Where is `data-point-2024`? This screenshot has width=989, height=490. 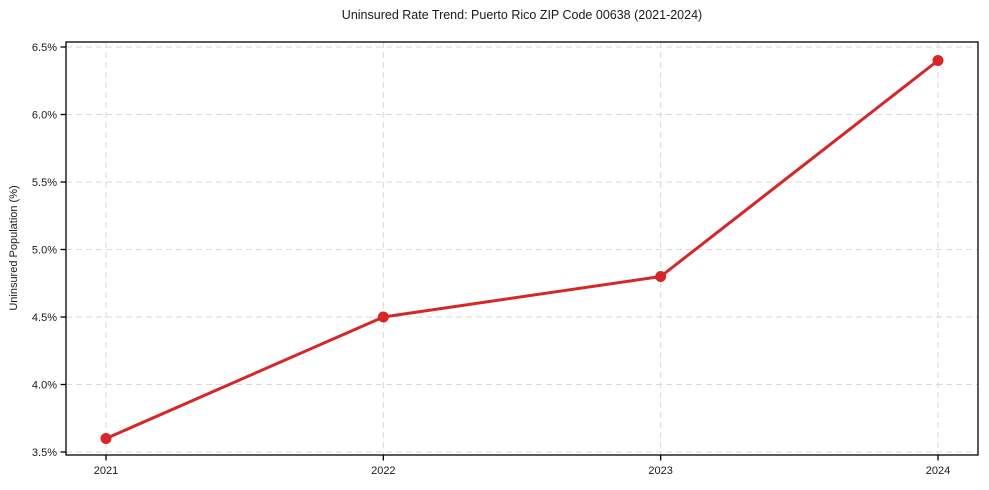 data-point-2024 is located at coordinates (938, 60).